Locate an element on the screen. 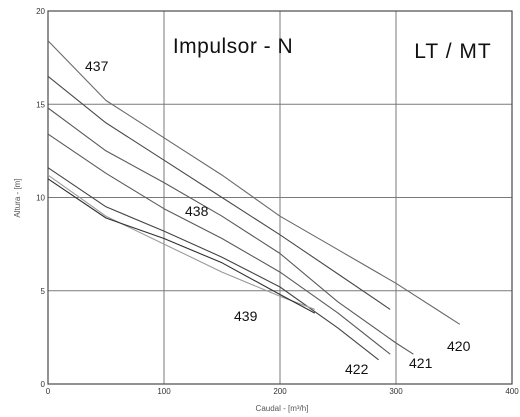 The height and width of the screenshot is (417, 520). curve-label-439: 439 is located at coordinates (246, 316).